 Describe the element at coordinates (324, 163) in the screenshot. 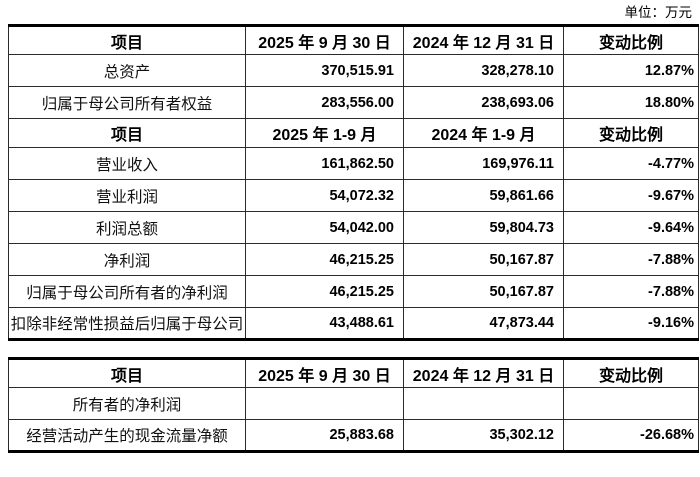

I see `value-cell: 161,862.50` at that location.